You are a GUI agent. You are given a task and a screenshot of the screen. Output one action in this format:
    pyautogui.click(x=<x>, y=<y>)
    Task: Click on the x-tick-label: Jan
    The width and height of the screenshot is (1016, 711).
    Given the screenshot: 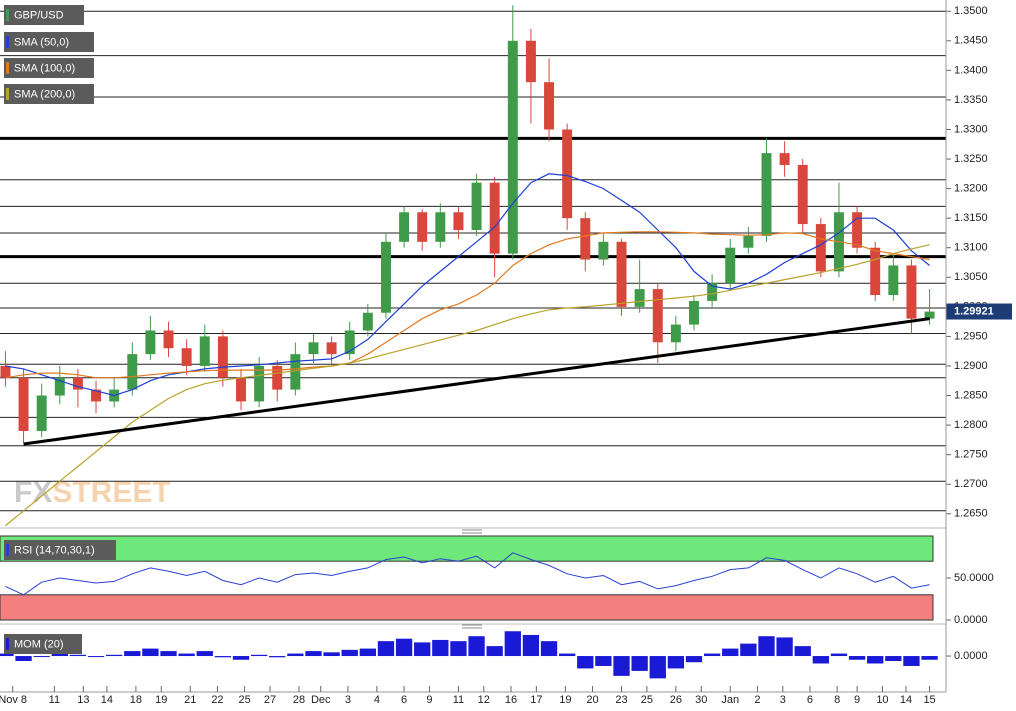 What is the action you would take?
    pyautogui.click(x=730, y=700)
    